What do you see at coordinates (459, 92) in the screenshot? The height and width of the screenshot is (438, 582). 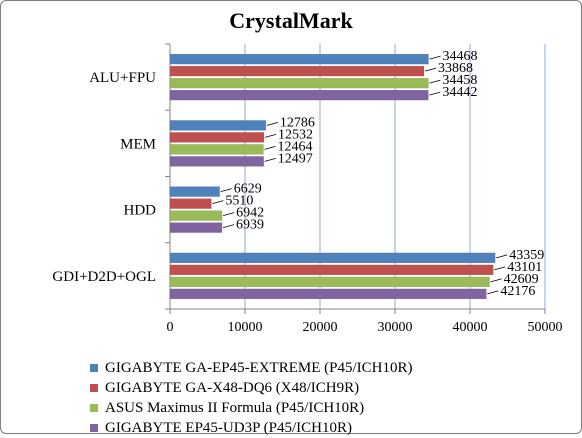 I see `data-label: 34442` at bounding box center [459, 92].